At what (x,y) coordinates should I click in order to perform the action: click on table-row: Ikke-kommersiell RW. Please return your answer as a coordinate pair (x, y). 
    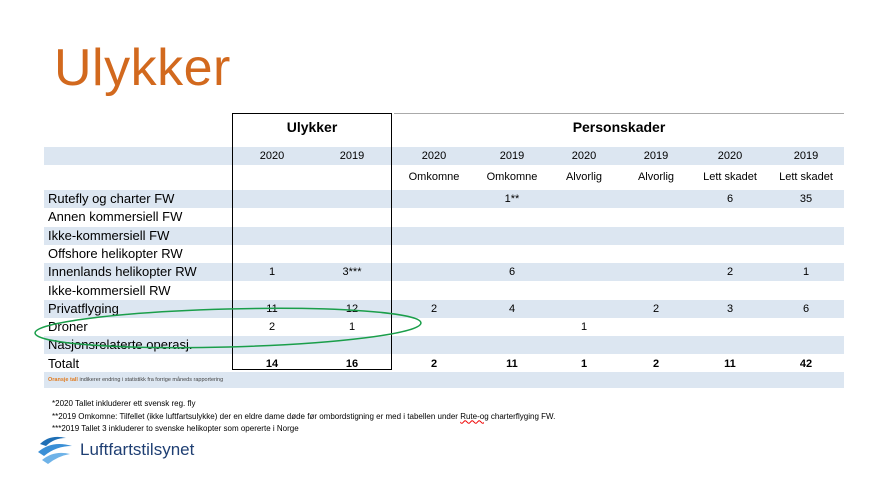
    Looking at the image, I should click on (444, 291).